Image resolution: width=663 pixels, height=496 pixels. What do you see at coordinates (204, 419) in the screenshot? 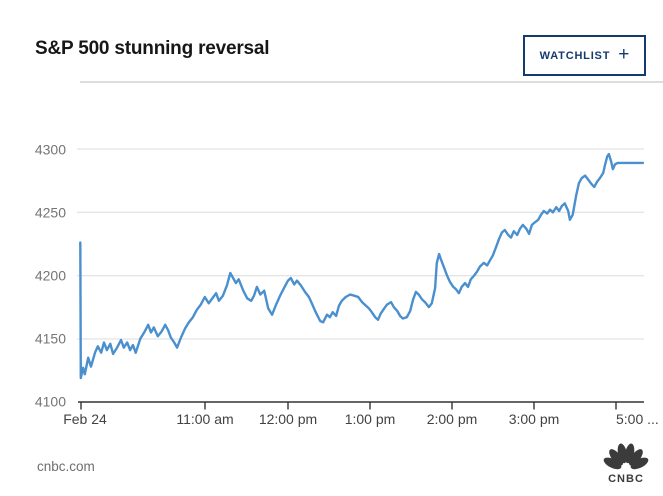
I see `x-axis-label: 11:00 am` at bounding box center [204, 419].